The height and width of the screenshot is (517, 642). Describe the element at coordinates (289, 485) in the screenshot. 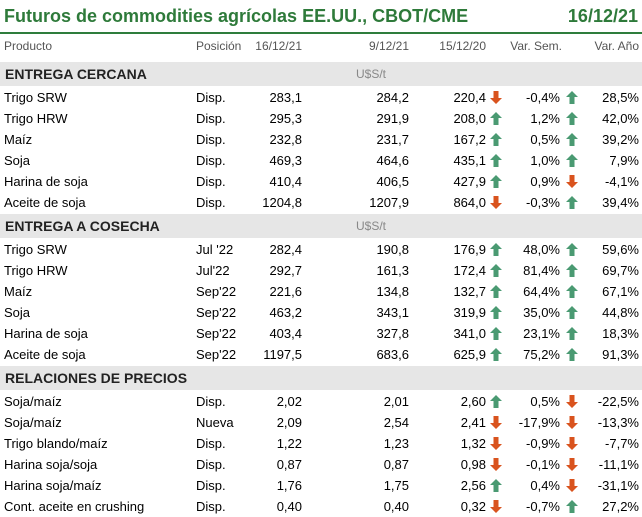

I see `value-date-1: 1,76` at that location.